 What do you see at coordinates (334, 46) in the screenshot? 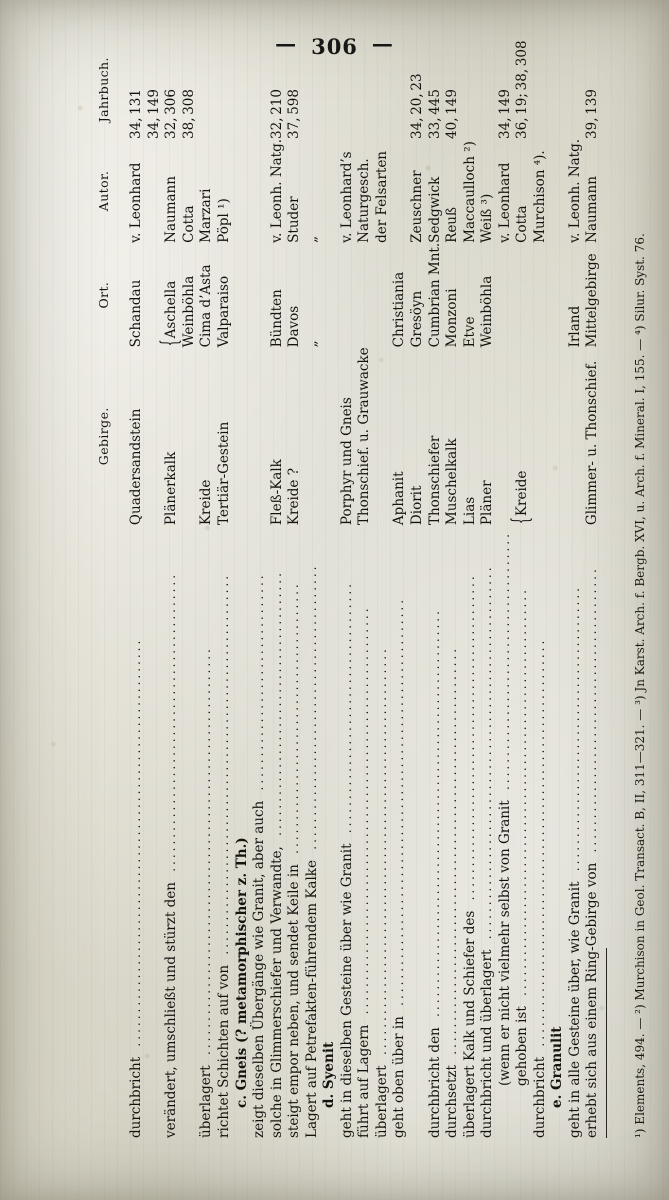
I see `page-number: 306` at bounding box center [334, 46].